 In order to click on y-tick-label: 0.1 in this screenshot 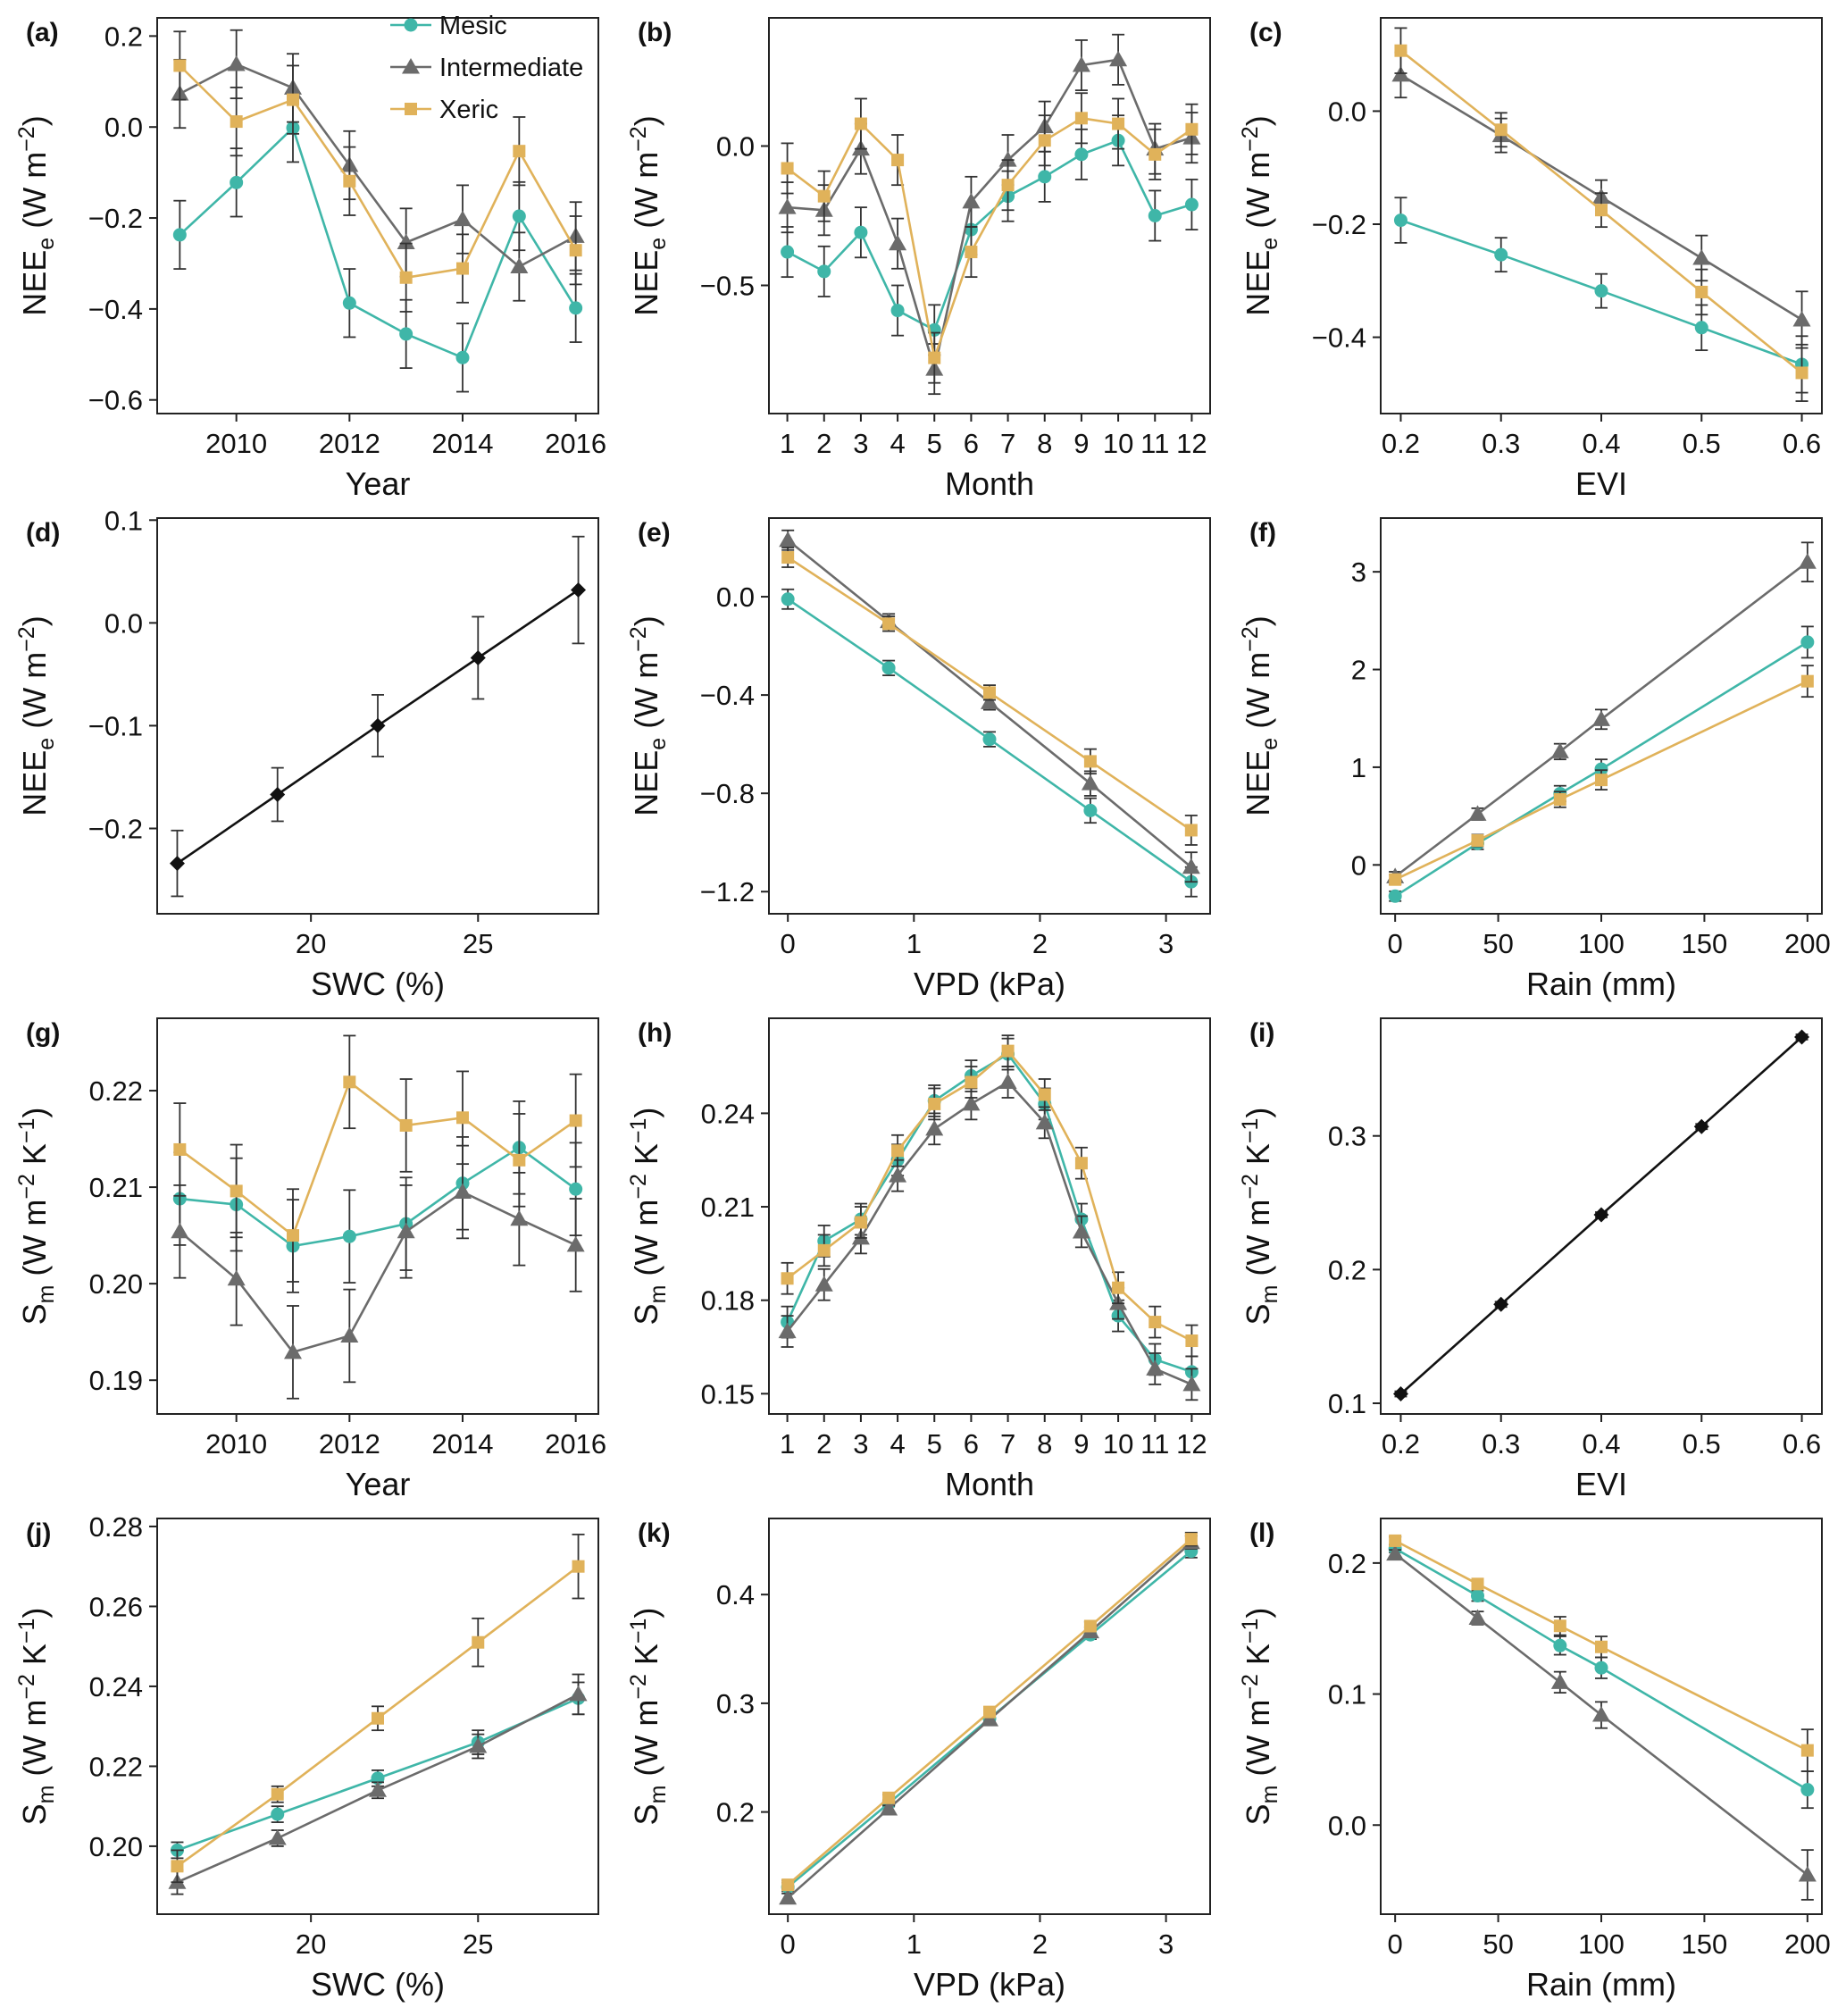, I will do `click(123, 520)`.